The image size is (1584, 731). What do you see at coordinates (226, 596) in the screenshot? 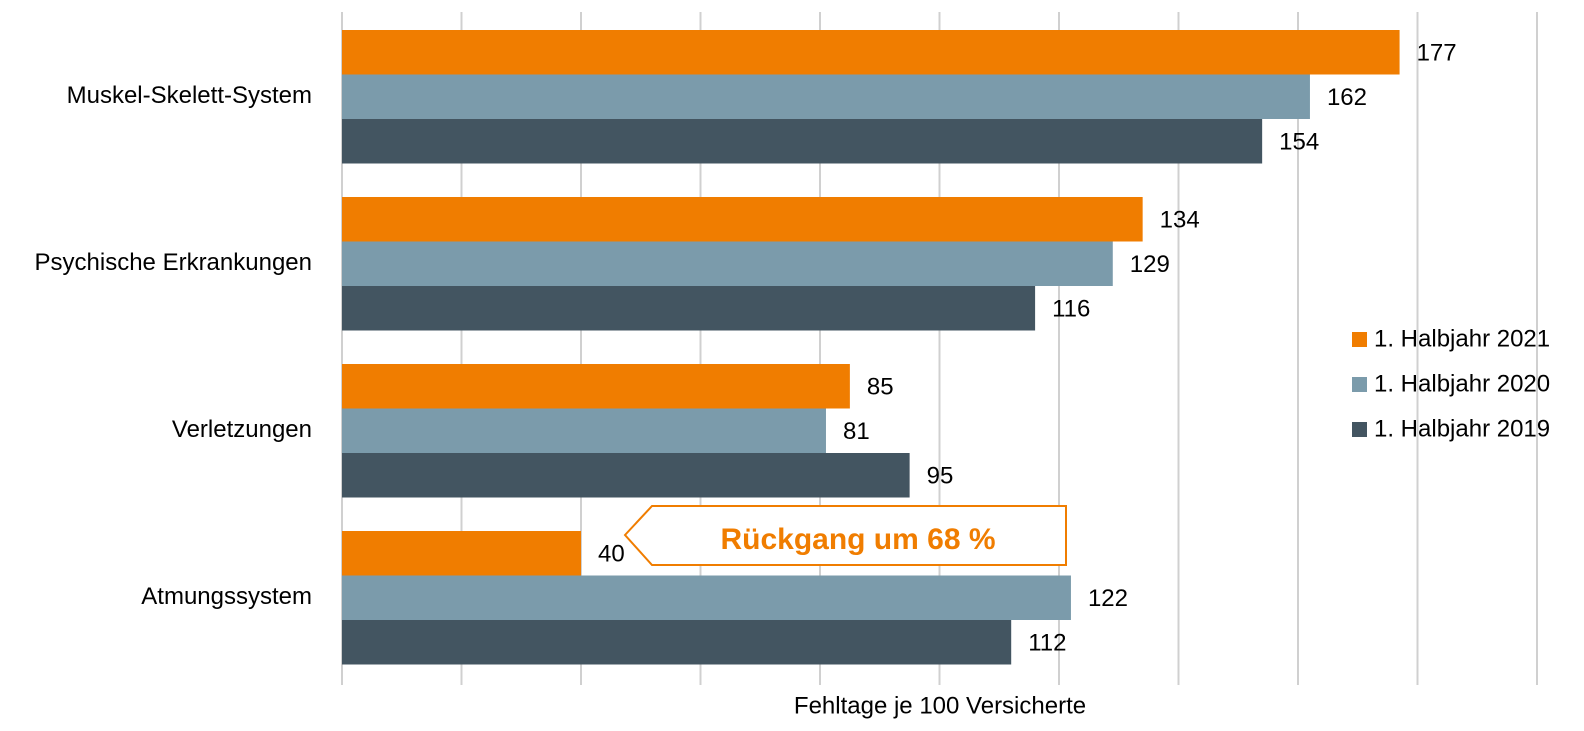
I see `y-tick-label: Atmungssystem` at bounding box center [226, 596].